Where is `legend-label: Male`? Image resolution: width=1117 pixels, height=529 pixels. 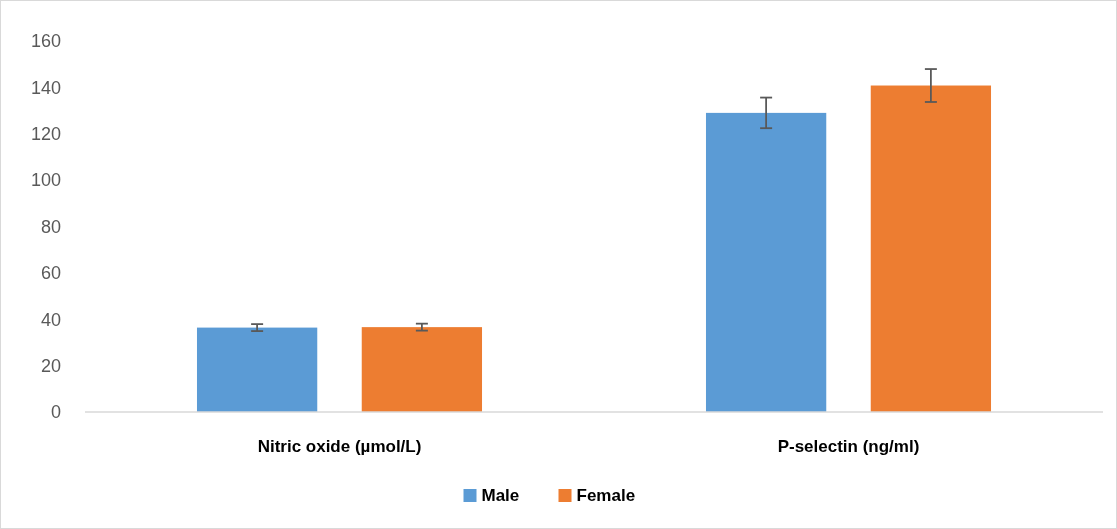 legend-label: Male is located at coordinates (500, 495).